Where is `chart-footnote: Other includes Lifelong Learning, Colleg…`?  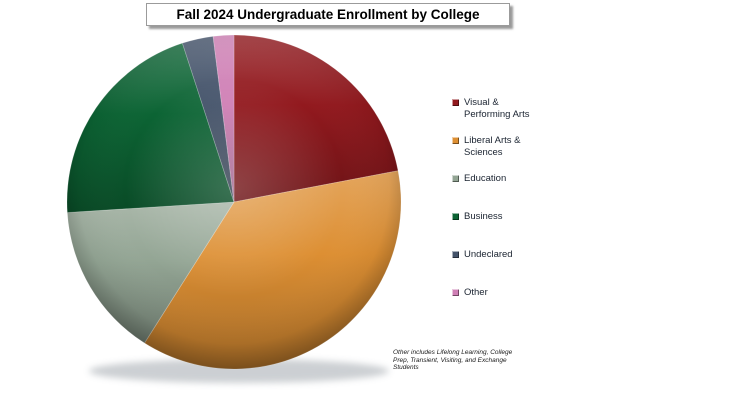
chart-footnote: Other includes Lifelong Learning, Colleg… is located at coordinates (453, 360).